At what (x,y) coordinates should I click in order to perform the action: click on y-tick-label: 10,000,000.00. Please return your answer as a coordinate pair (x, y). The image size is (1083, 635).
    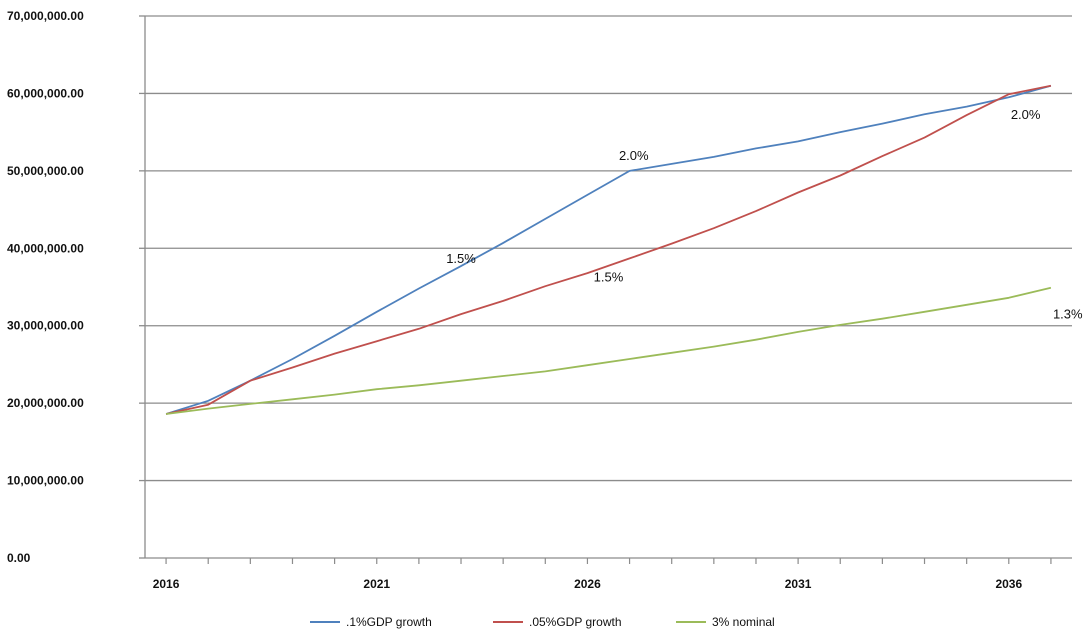
    Looking at the image, I should click on (45, 481).